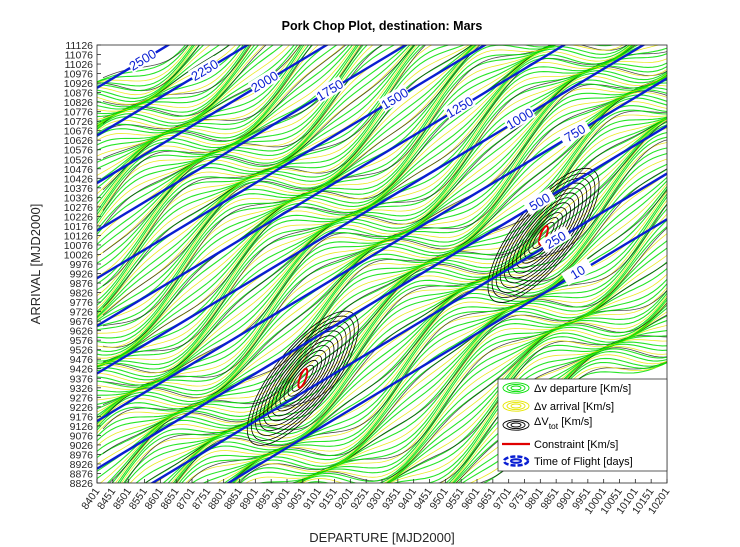 This screenshot has width=740, height=547. I want to click on tof-line, so click(253, 138).